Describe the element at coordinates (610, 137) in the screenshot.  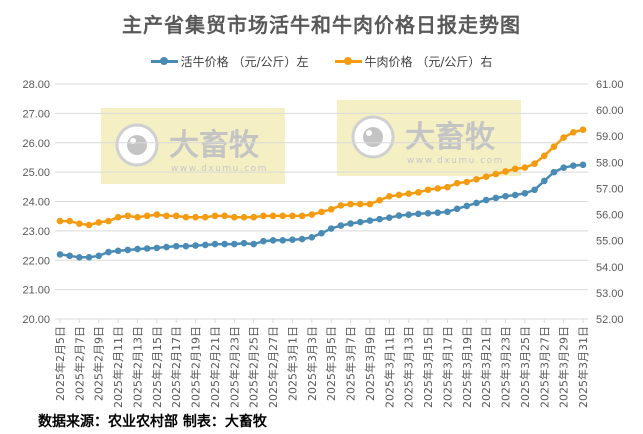
I see `y-right-tick-label: 59.00` at that location.